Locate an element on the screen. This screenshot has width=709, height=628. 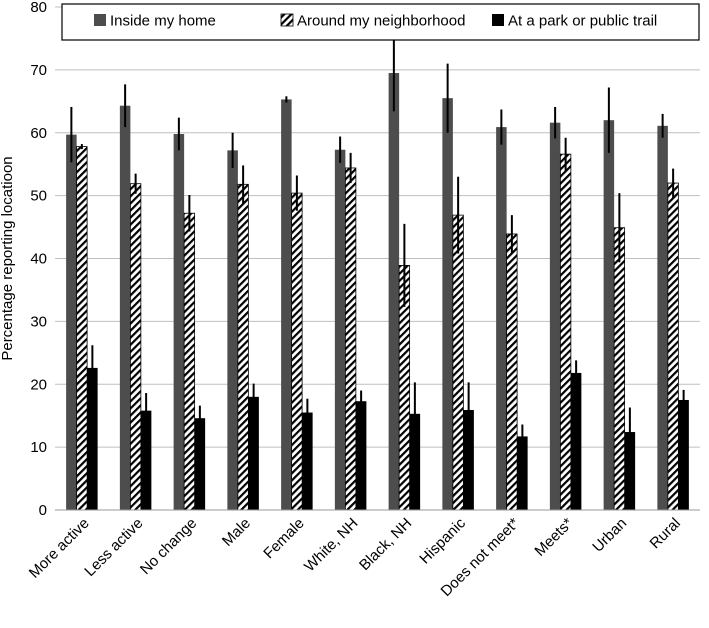
y-tick-label: 80 is located at coordinates (38, 8).